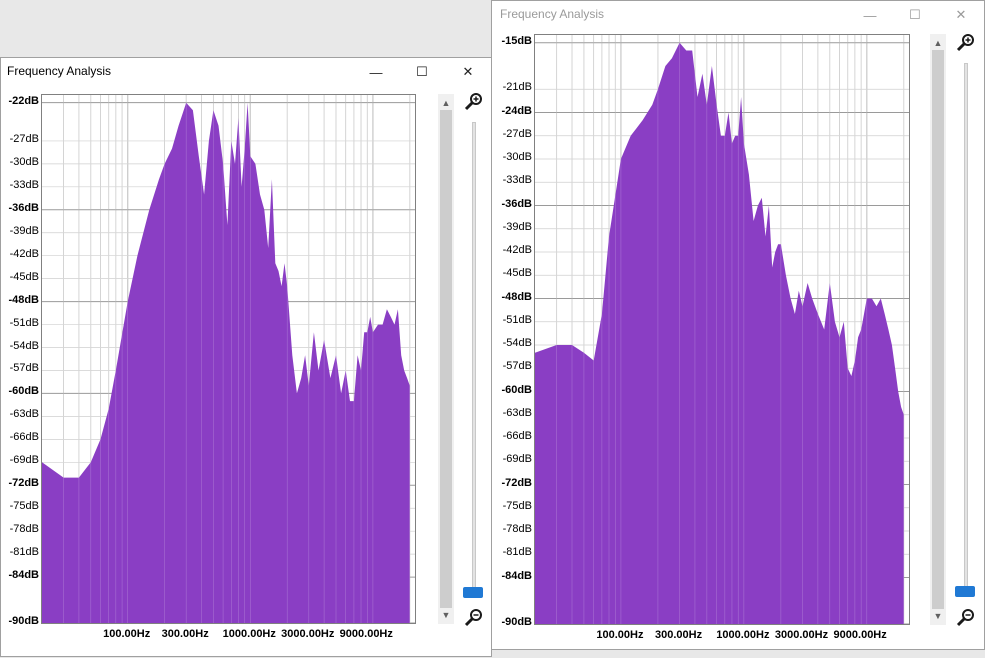 The height and width of the screenshot is (658, 985). Describe the element at coordinates (516, 40) in the screenshot. I see `y-axis-tick-label: -15dB` at that location.